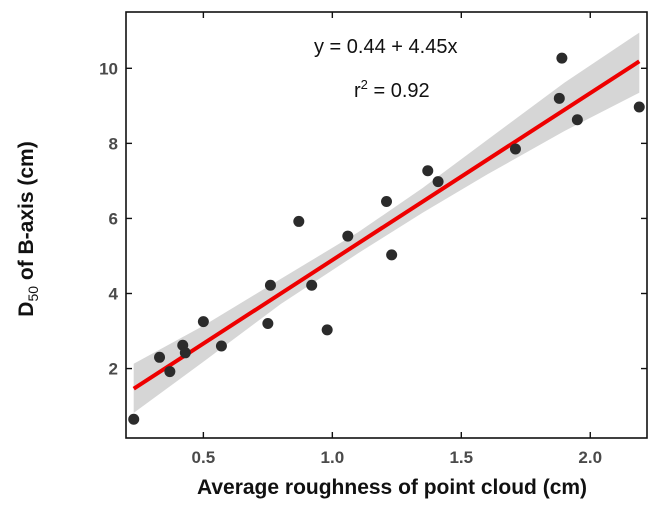  What do you see at coordinates (357, 91) in the screenshot?
I see `r-squared-symbol: r` at bounding box center [357, 91].